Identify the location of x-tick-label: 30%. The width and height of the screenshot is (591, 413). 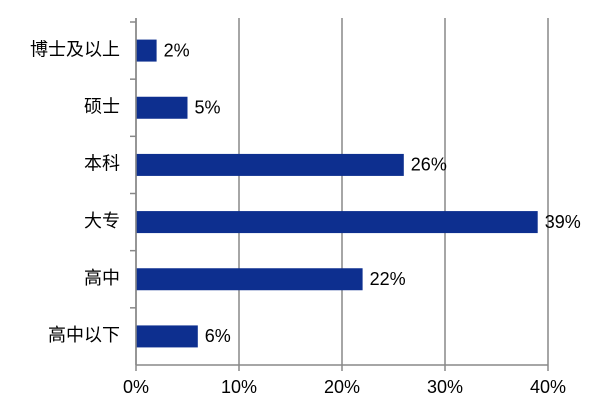
(445, 387).